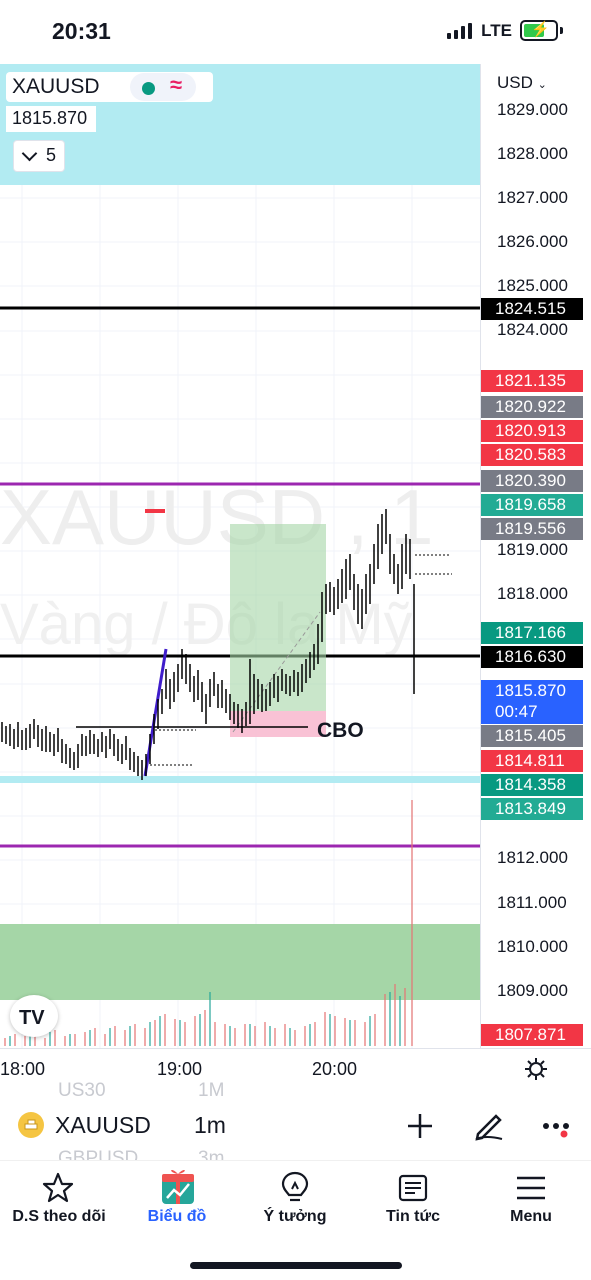 The image size is (591, 1280). I want to click on svg-text: TV, so click(32, 1018).